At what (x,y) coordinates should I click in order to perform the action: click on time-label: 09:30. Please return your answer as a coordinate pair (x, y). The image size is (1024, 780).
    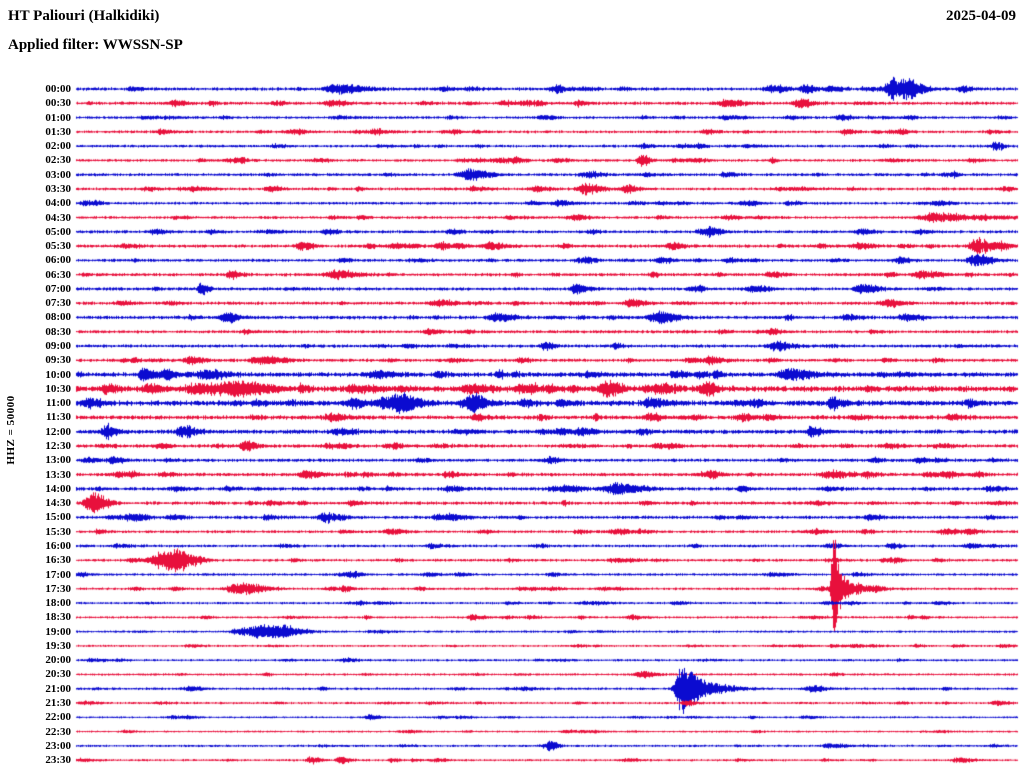
    Looking at the image, I should click on (58, 360).